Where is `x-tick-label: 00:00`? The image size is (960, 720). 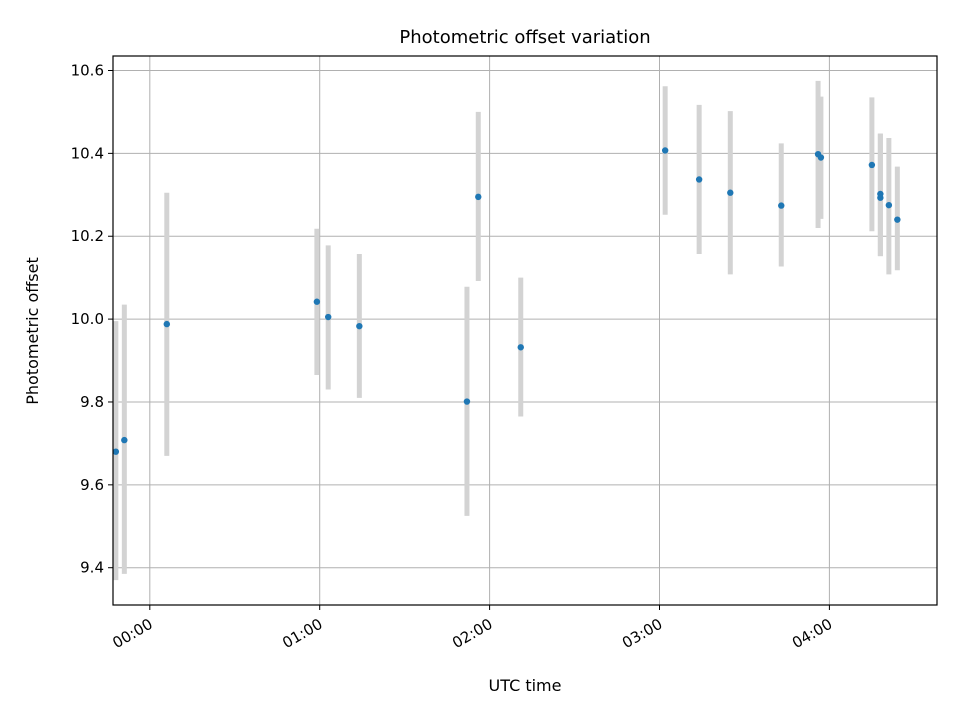 x-tick-label: 00:00 is located at coordinates (132, 633).